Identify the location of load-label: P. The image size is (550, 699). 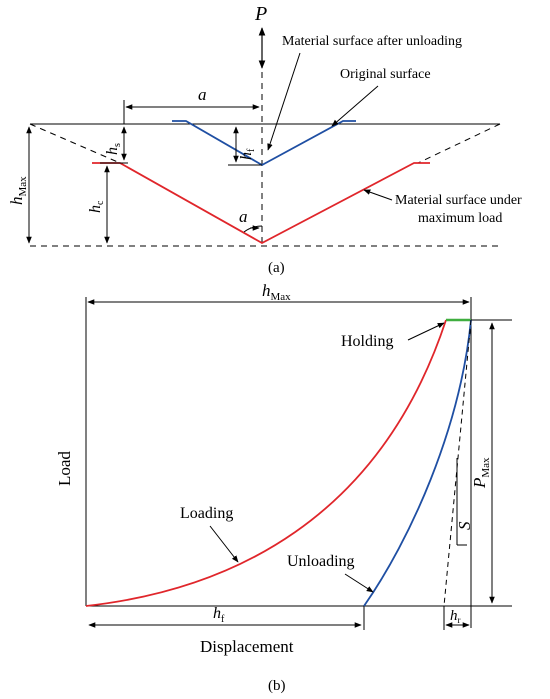
(260, 14).